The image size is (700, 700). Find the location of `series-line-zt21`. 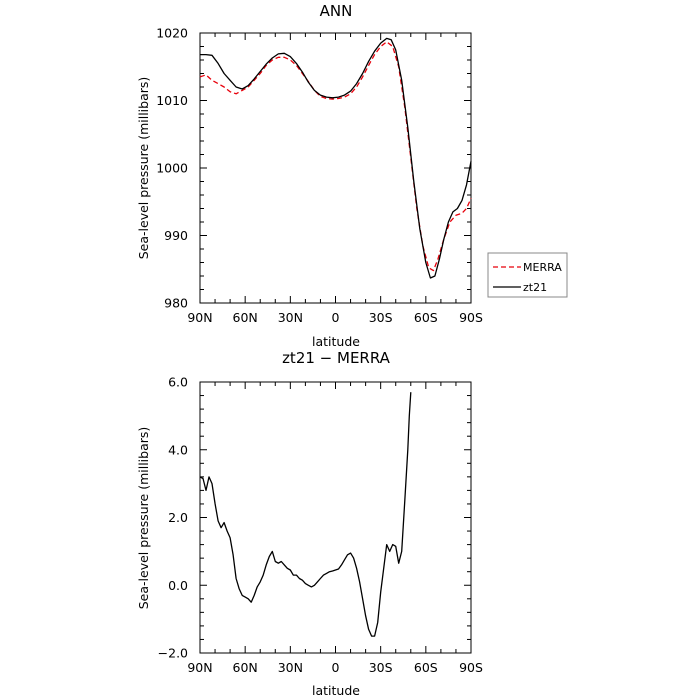

series-line-zt21 is located at coordinates (336, 158).